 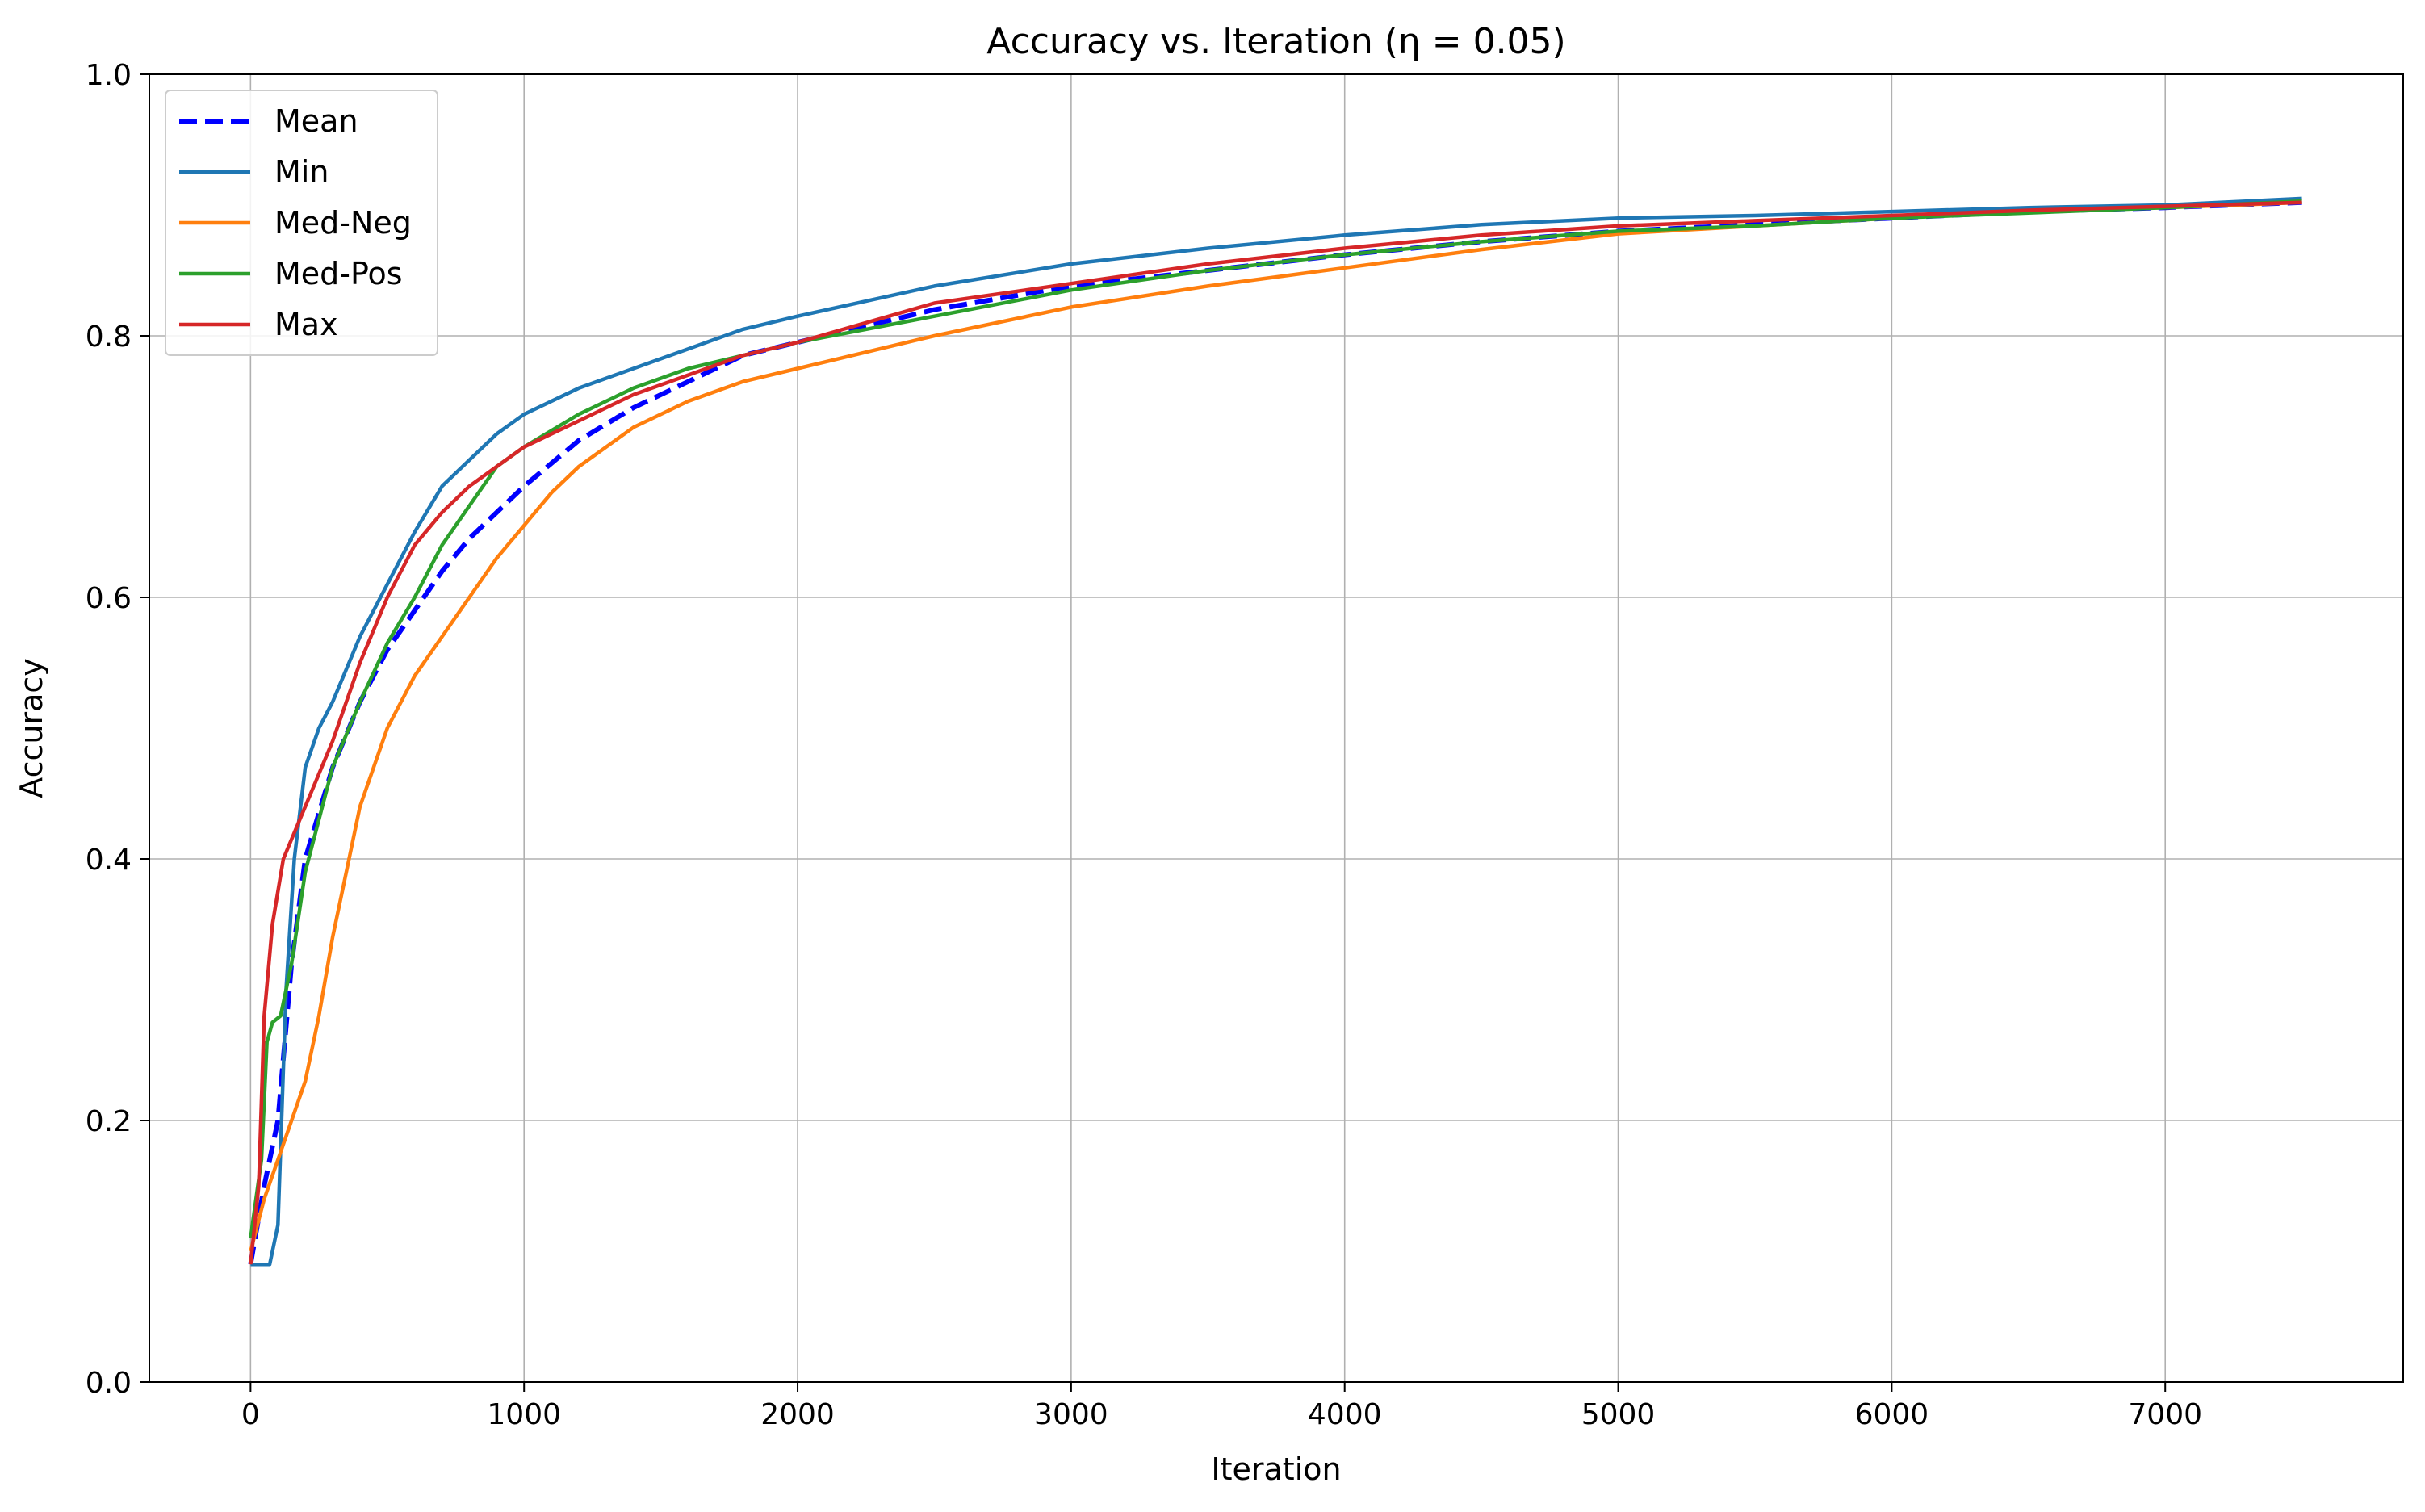 What do you see at coordinates (343, 223) in the screenshot?
I see `legend-label-med-neg: Med-Neg` at bounding box center [343, 223].